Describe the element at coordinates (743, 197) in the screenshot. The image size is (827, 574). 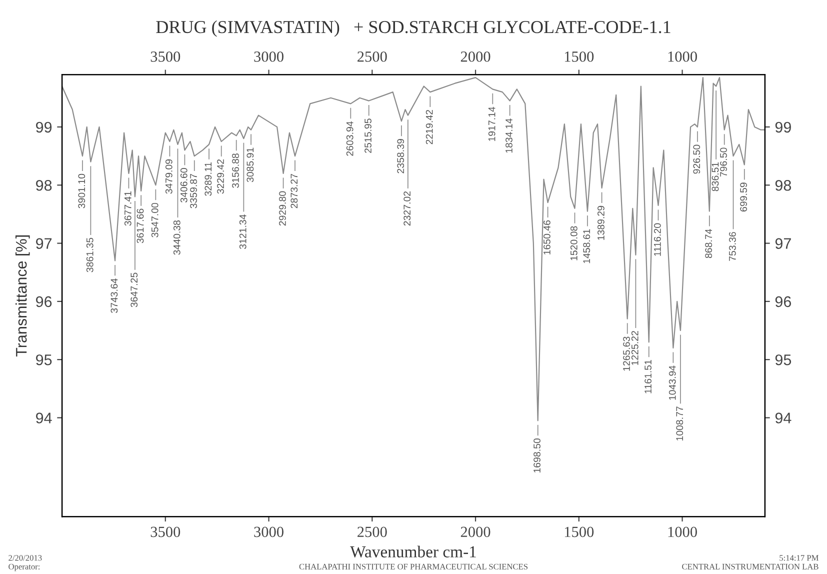
I see `annotation: 699.59` at that location.